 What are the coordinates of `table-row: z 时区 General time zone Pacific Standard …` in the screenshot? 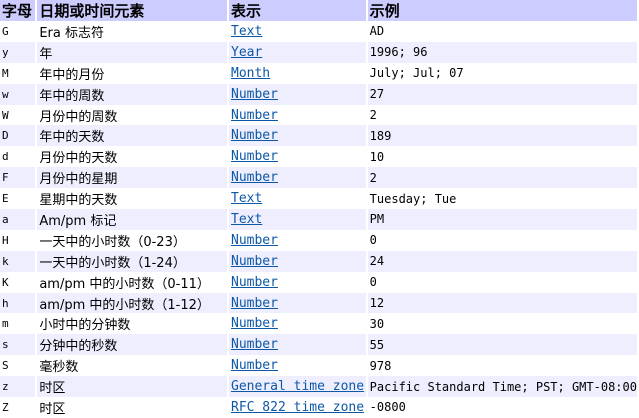 It's located at (318, 387).